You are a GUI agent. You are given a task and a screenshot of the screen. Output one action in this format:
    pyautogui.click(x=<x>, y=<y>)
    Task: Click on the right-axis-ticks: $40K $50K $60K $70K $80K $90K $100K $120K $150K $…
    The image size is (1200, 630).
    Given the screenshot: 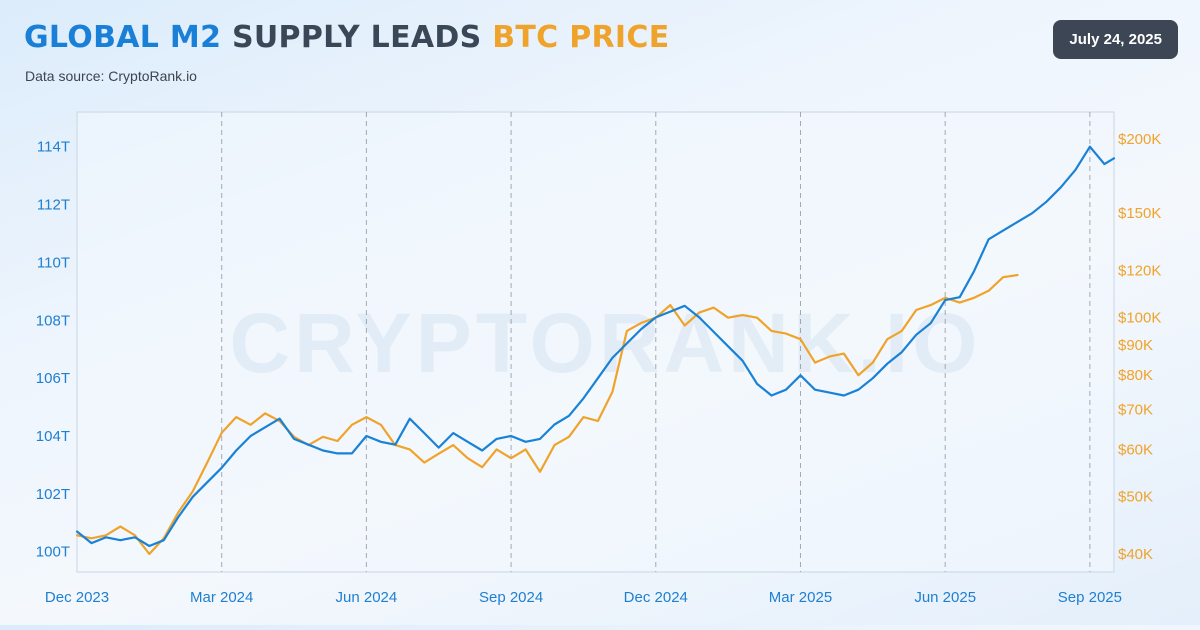 What is the action you would take?
    pyautogui.click(x=1139, y=347)
    